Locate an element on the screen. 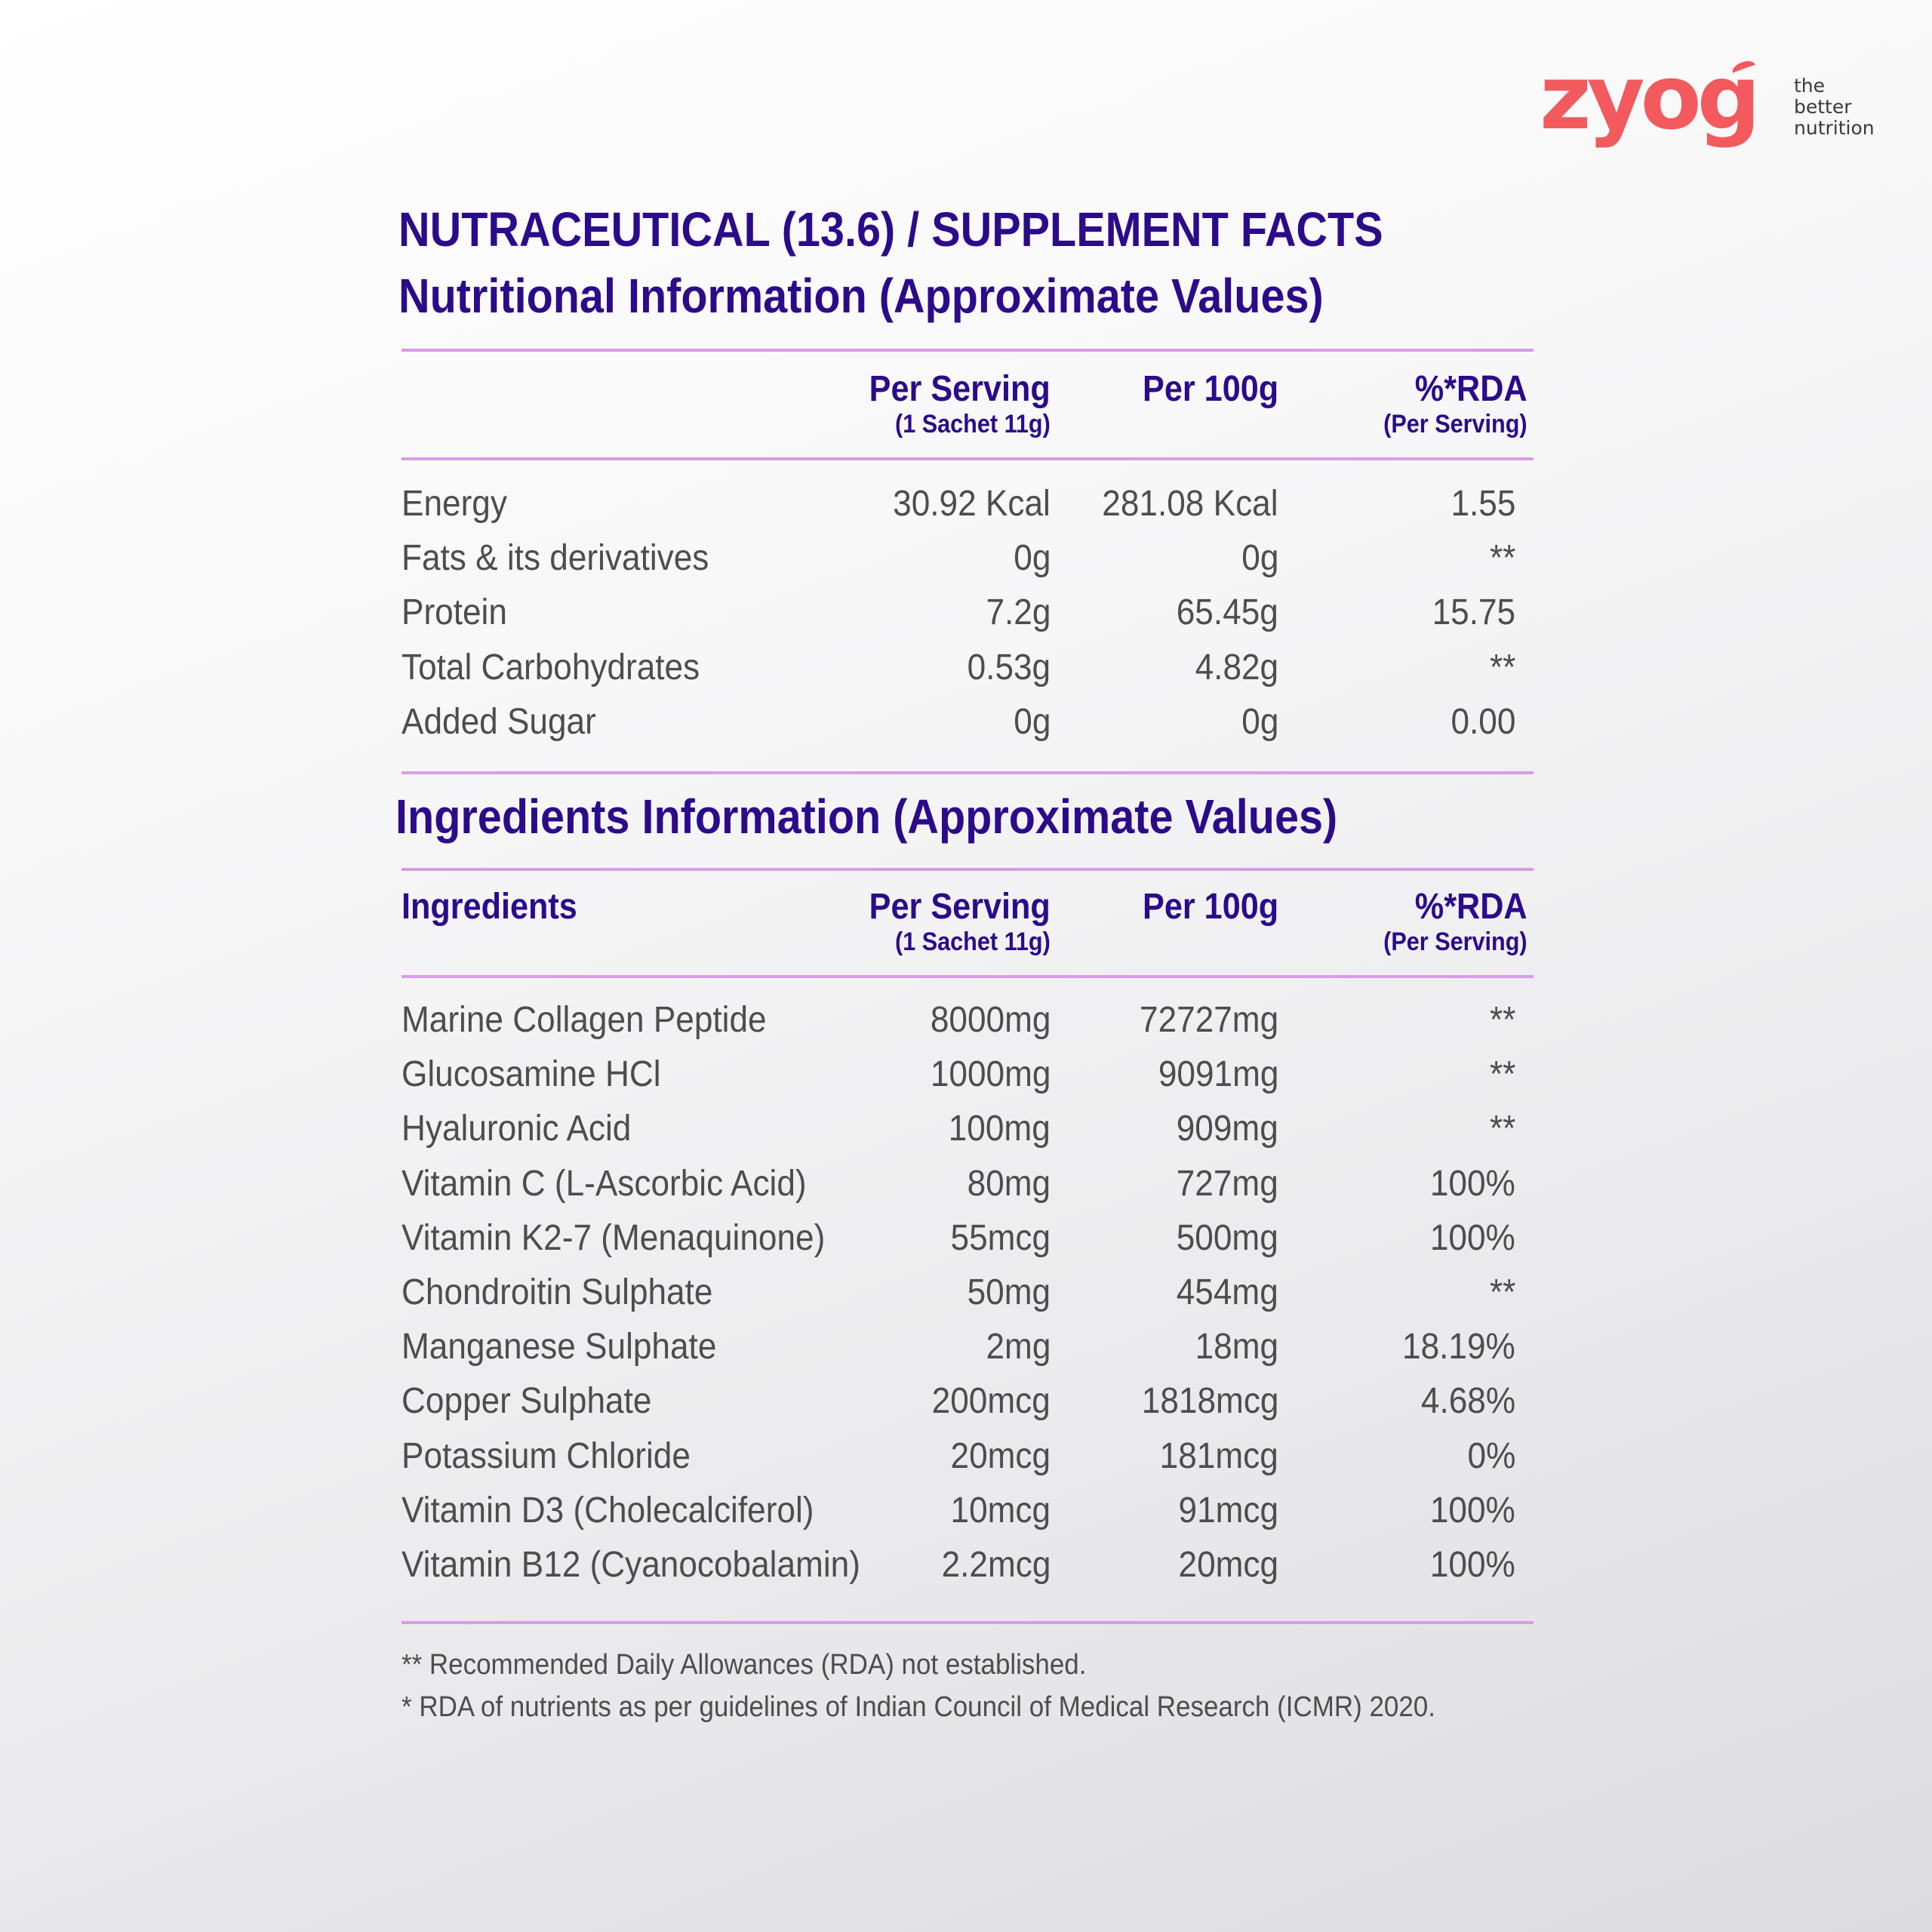 The height and width of the screenshot is (1932, 1932). rda-value: 1.55 is located at coordinates (1483, 504).